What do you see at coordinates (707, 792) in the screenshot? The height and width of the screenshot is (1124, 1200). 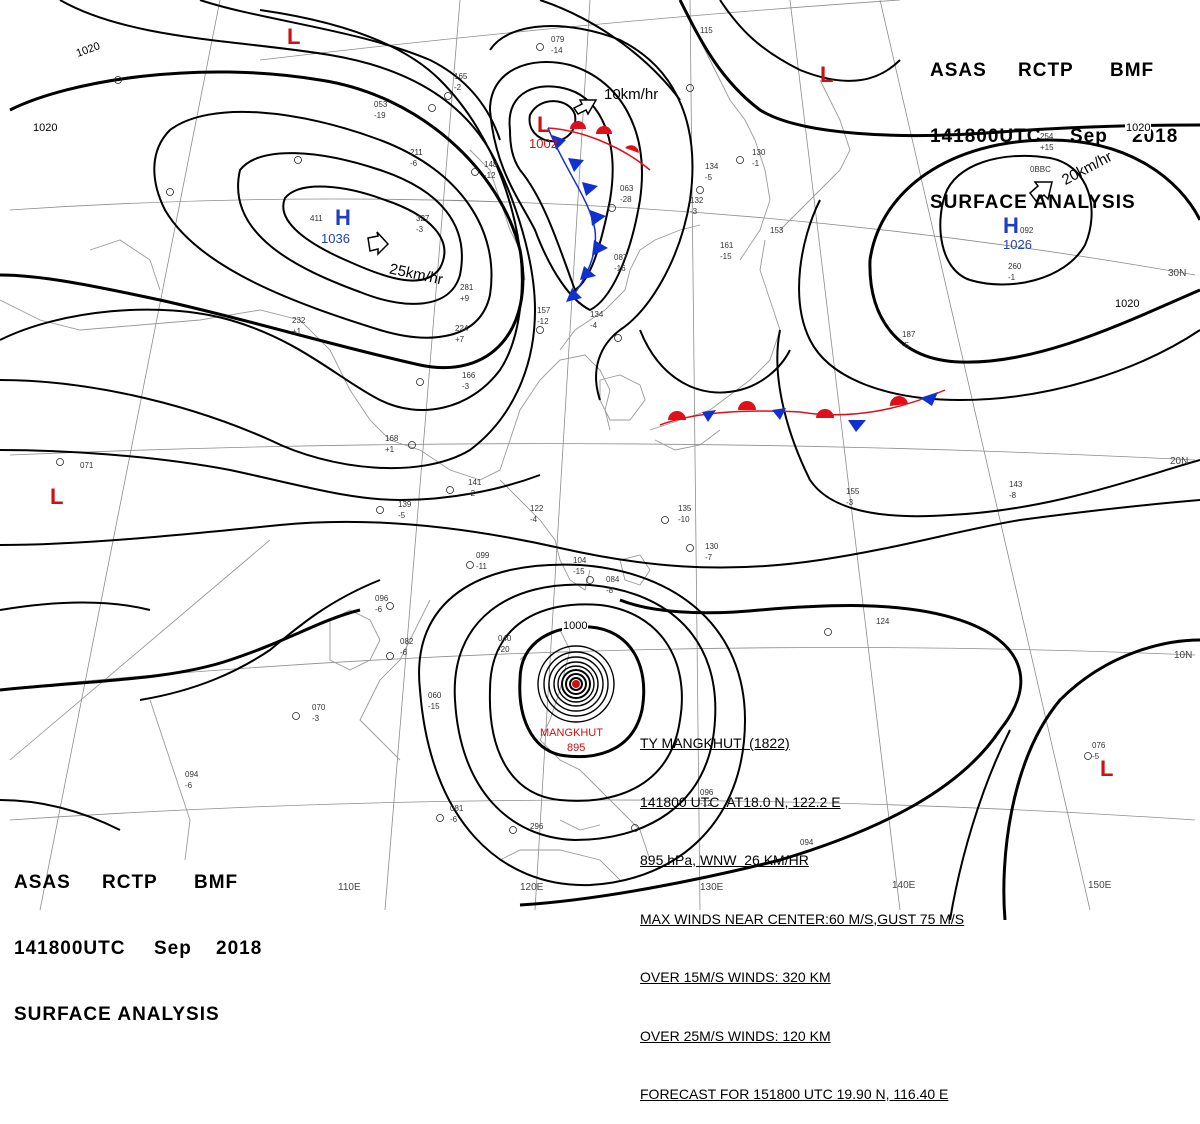 I see `station-reading: 096` at bounding box center [707, 792].